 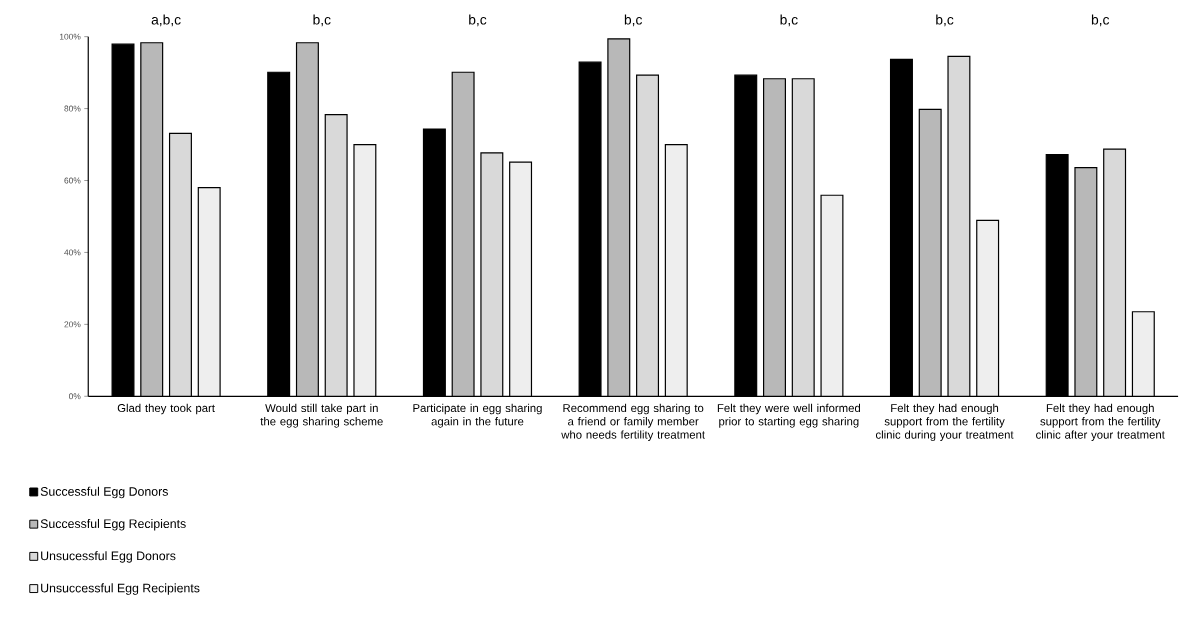 I want to click on legend-label: Unsuccessful Egg Recipients, so click(x=120, y=589).